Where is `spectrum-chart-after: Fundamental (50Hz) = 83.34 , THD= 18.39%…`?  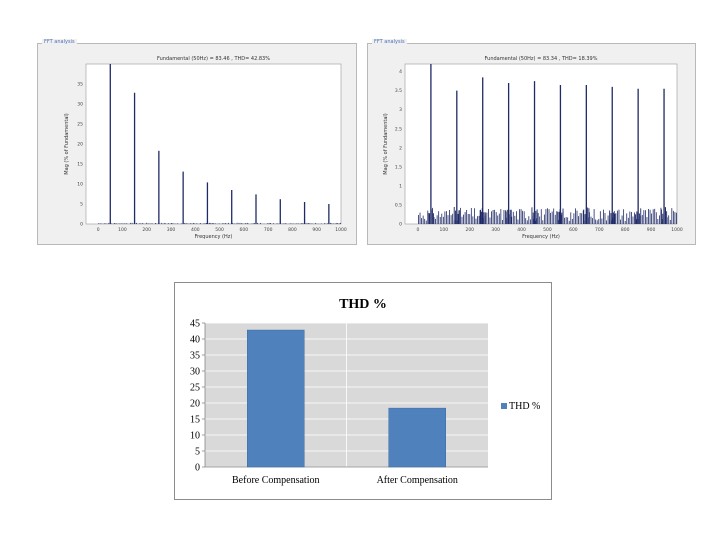 spectrum-chart-after: Fundamental (50Hz) = 83.34 , THD= 18.39%… is located at coordinates (533, 148).